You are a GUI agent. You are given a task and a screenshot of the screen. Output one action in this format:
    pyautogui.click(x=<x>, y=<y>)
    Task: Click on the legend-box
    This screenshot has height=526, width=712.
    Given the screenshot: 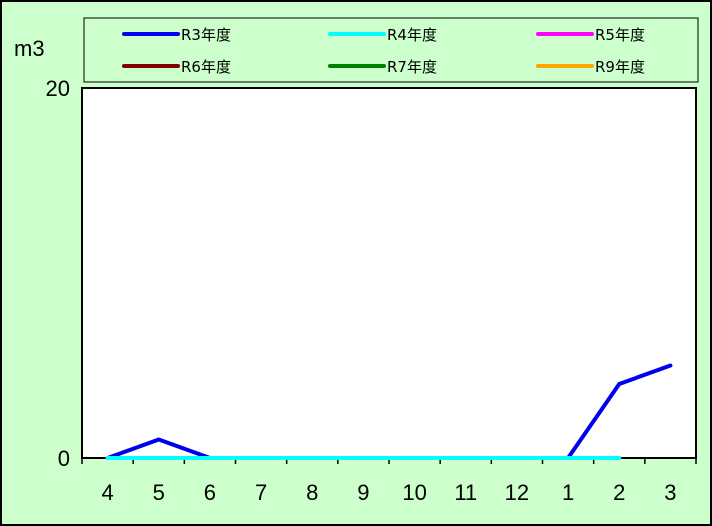 What is the action you would take?
    pyautogui.click(x=391, y=50)
    